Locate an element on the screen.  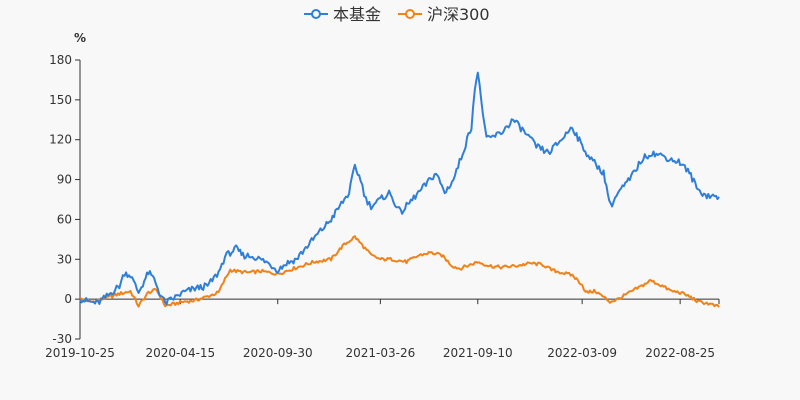
y-axis-unit: % is located at coordinates (80, 38).